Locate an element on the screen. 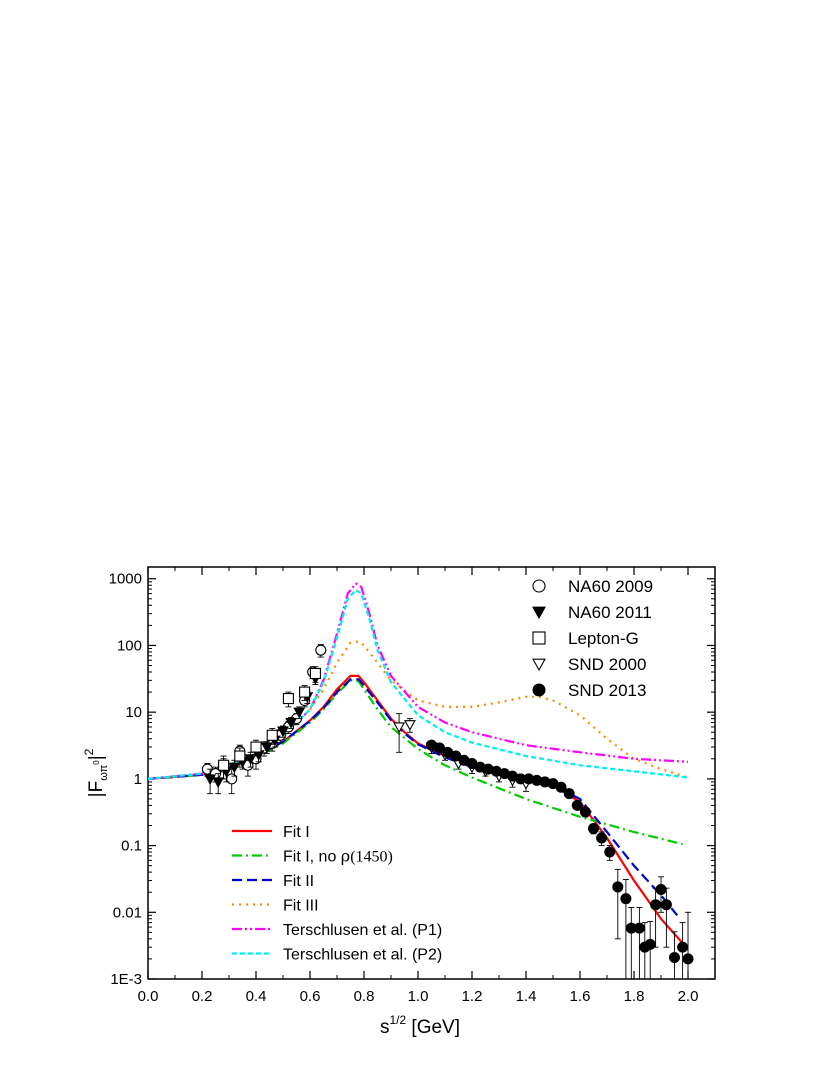  y-tick-label: 1 is located at coordinates (138, 779).